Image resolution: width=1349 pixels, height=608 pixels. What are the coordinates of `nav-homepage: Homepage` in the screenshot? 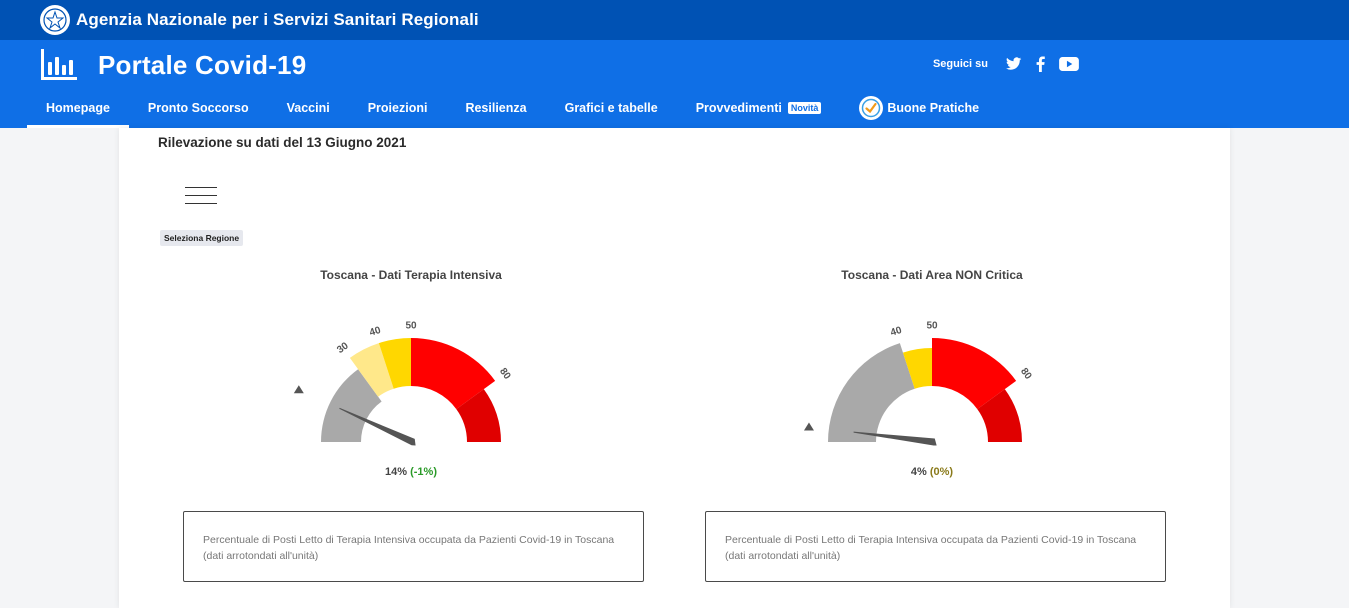 It's located at (78, 108).